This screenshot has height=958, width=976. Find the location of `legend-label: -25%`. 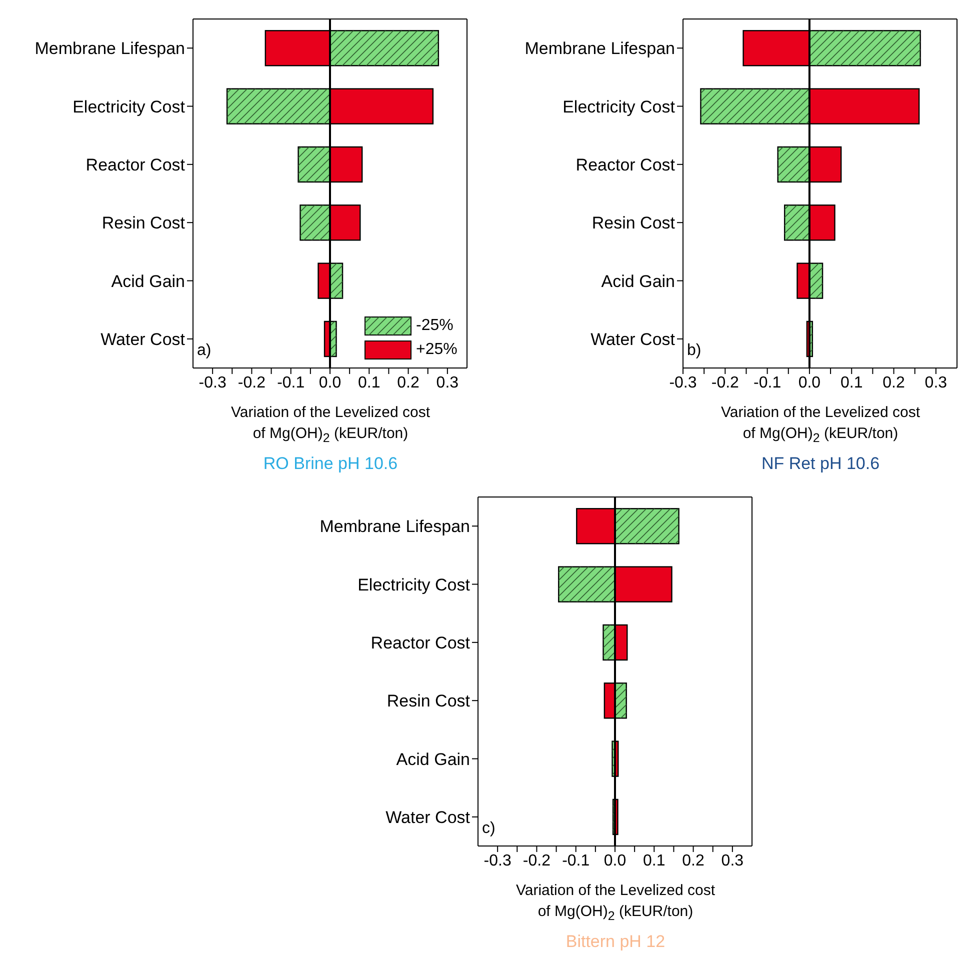

legend-label: -25% is located at coordinates (435, 326).